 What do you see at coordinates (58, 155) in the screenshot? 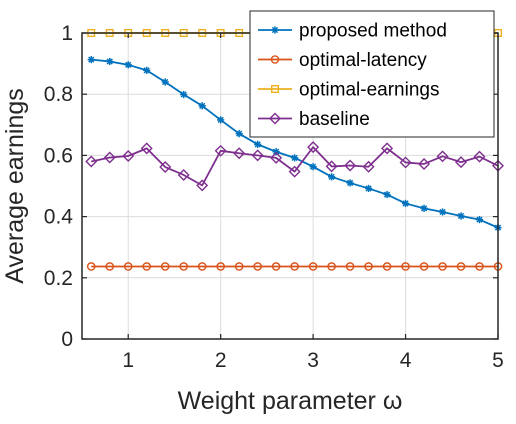
I see `y-tick-label: 0.6` at bounding box center [58, 155].